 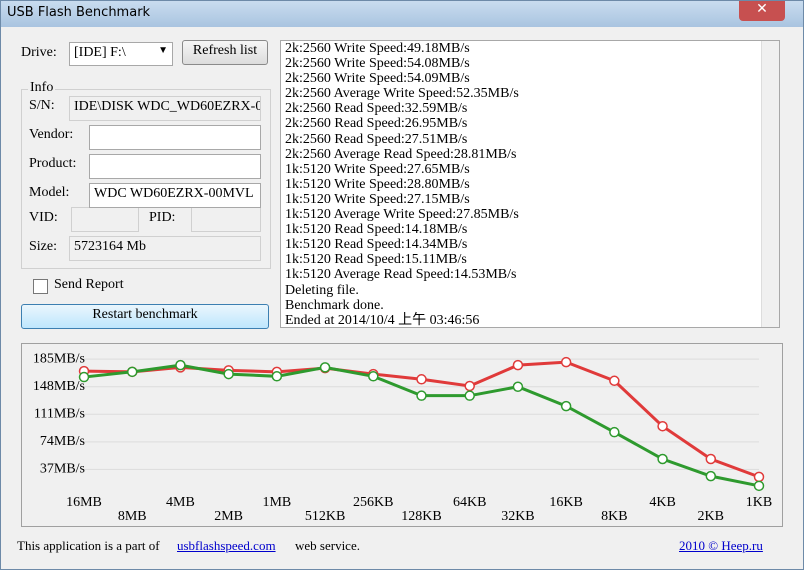 What do you see at coordinates (88, 545) in the screenshot?
I see `footer-text: This application is a part of` at bounding box center [88, 545].